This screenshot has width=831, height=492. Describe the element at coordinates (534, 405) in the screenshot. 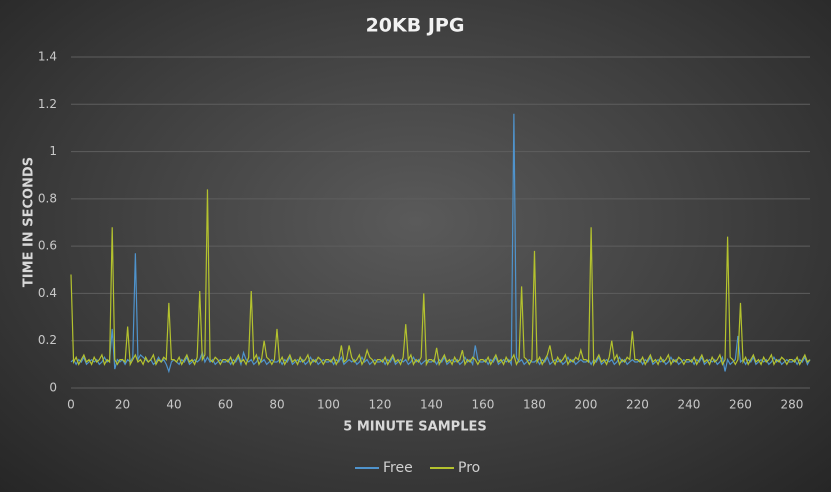

I see `x-tick-label: 180` at that location.